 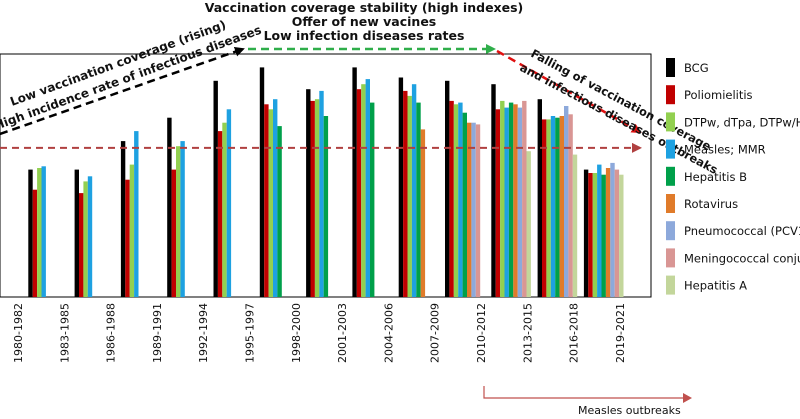 I want to click on left-annotation-line1: Low vaccination coverage (rising), so click(x=118, y=63).